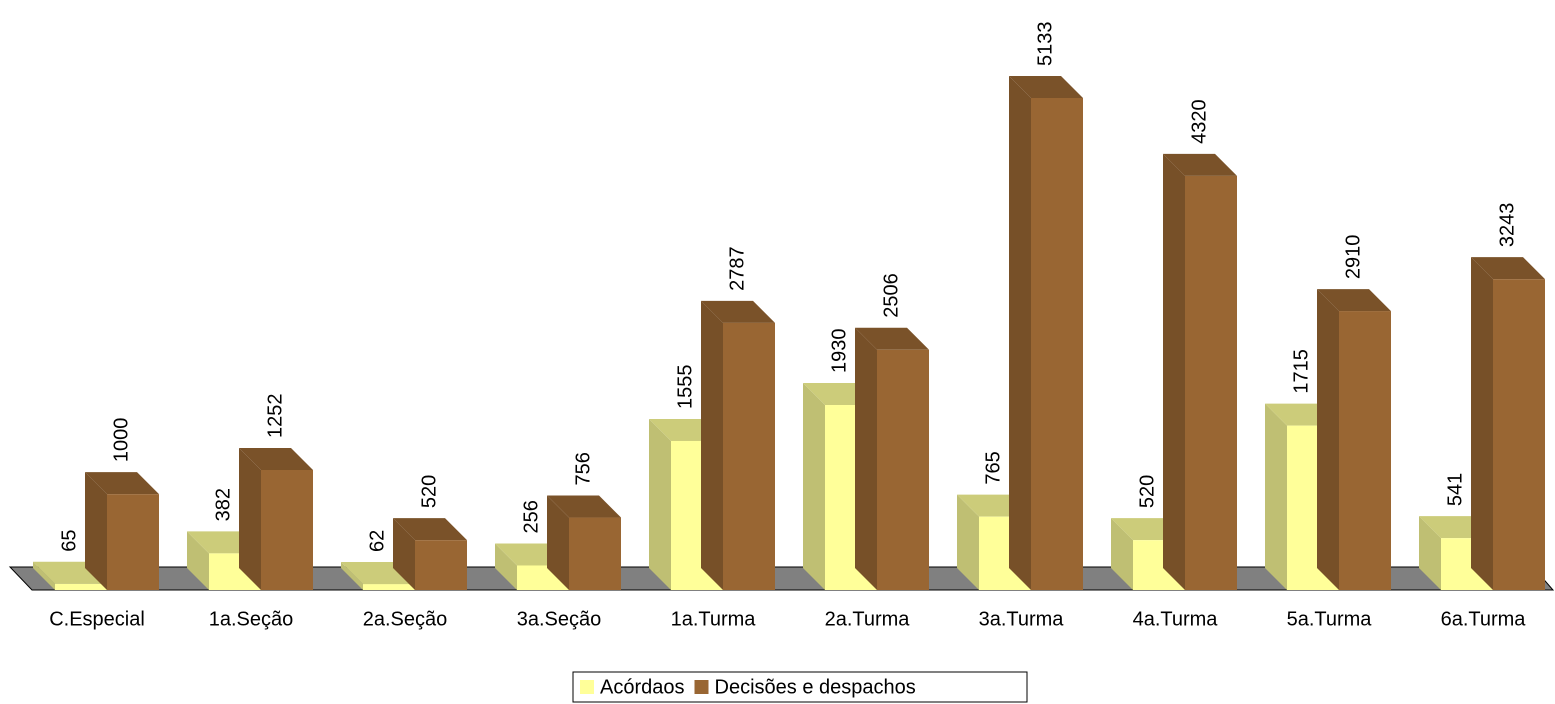 The image size is (1555, 704). I want to click on data-label: 382, so click(223, 504).